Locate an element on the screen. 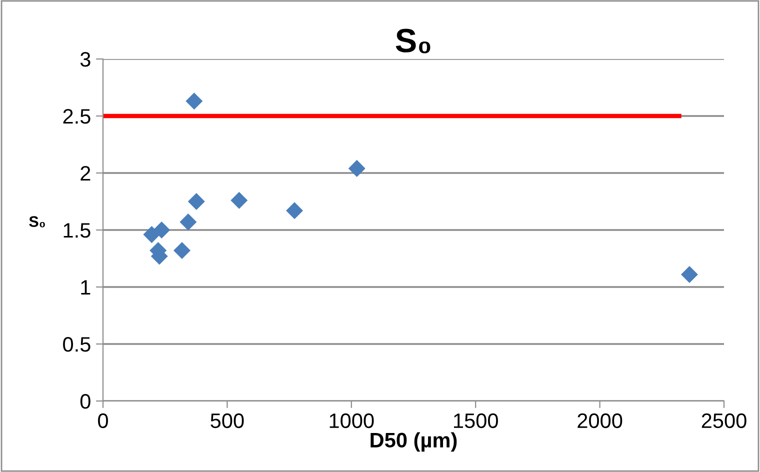  x-axis-title: D50 (µm) is located at coordinates (413, 442).